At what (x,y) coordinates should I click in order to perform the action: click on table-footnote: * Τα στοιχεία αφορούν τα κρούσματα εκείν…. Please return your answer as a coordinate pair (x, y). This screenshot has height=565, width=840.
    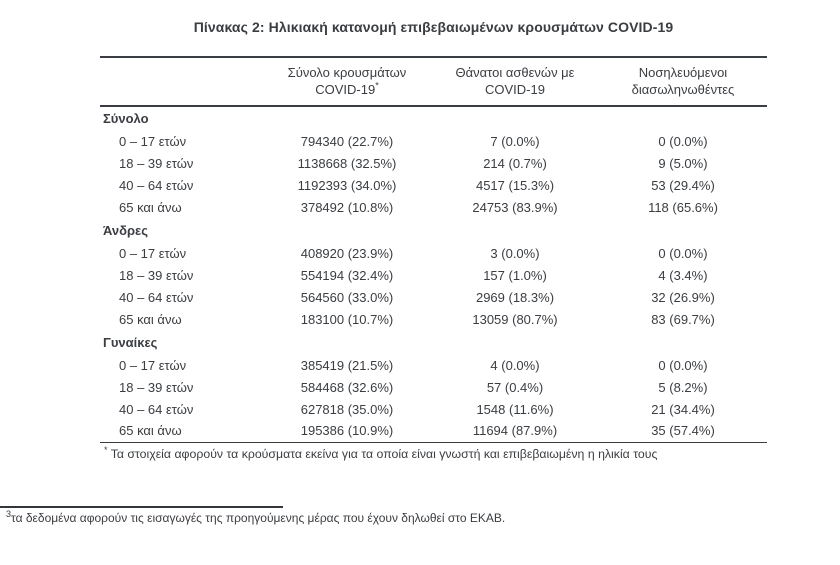
    Looking at the image, I should click on (433, 452).